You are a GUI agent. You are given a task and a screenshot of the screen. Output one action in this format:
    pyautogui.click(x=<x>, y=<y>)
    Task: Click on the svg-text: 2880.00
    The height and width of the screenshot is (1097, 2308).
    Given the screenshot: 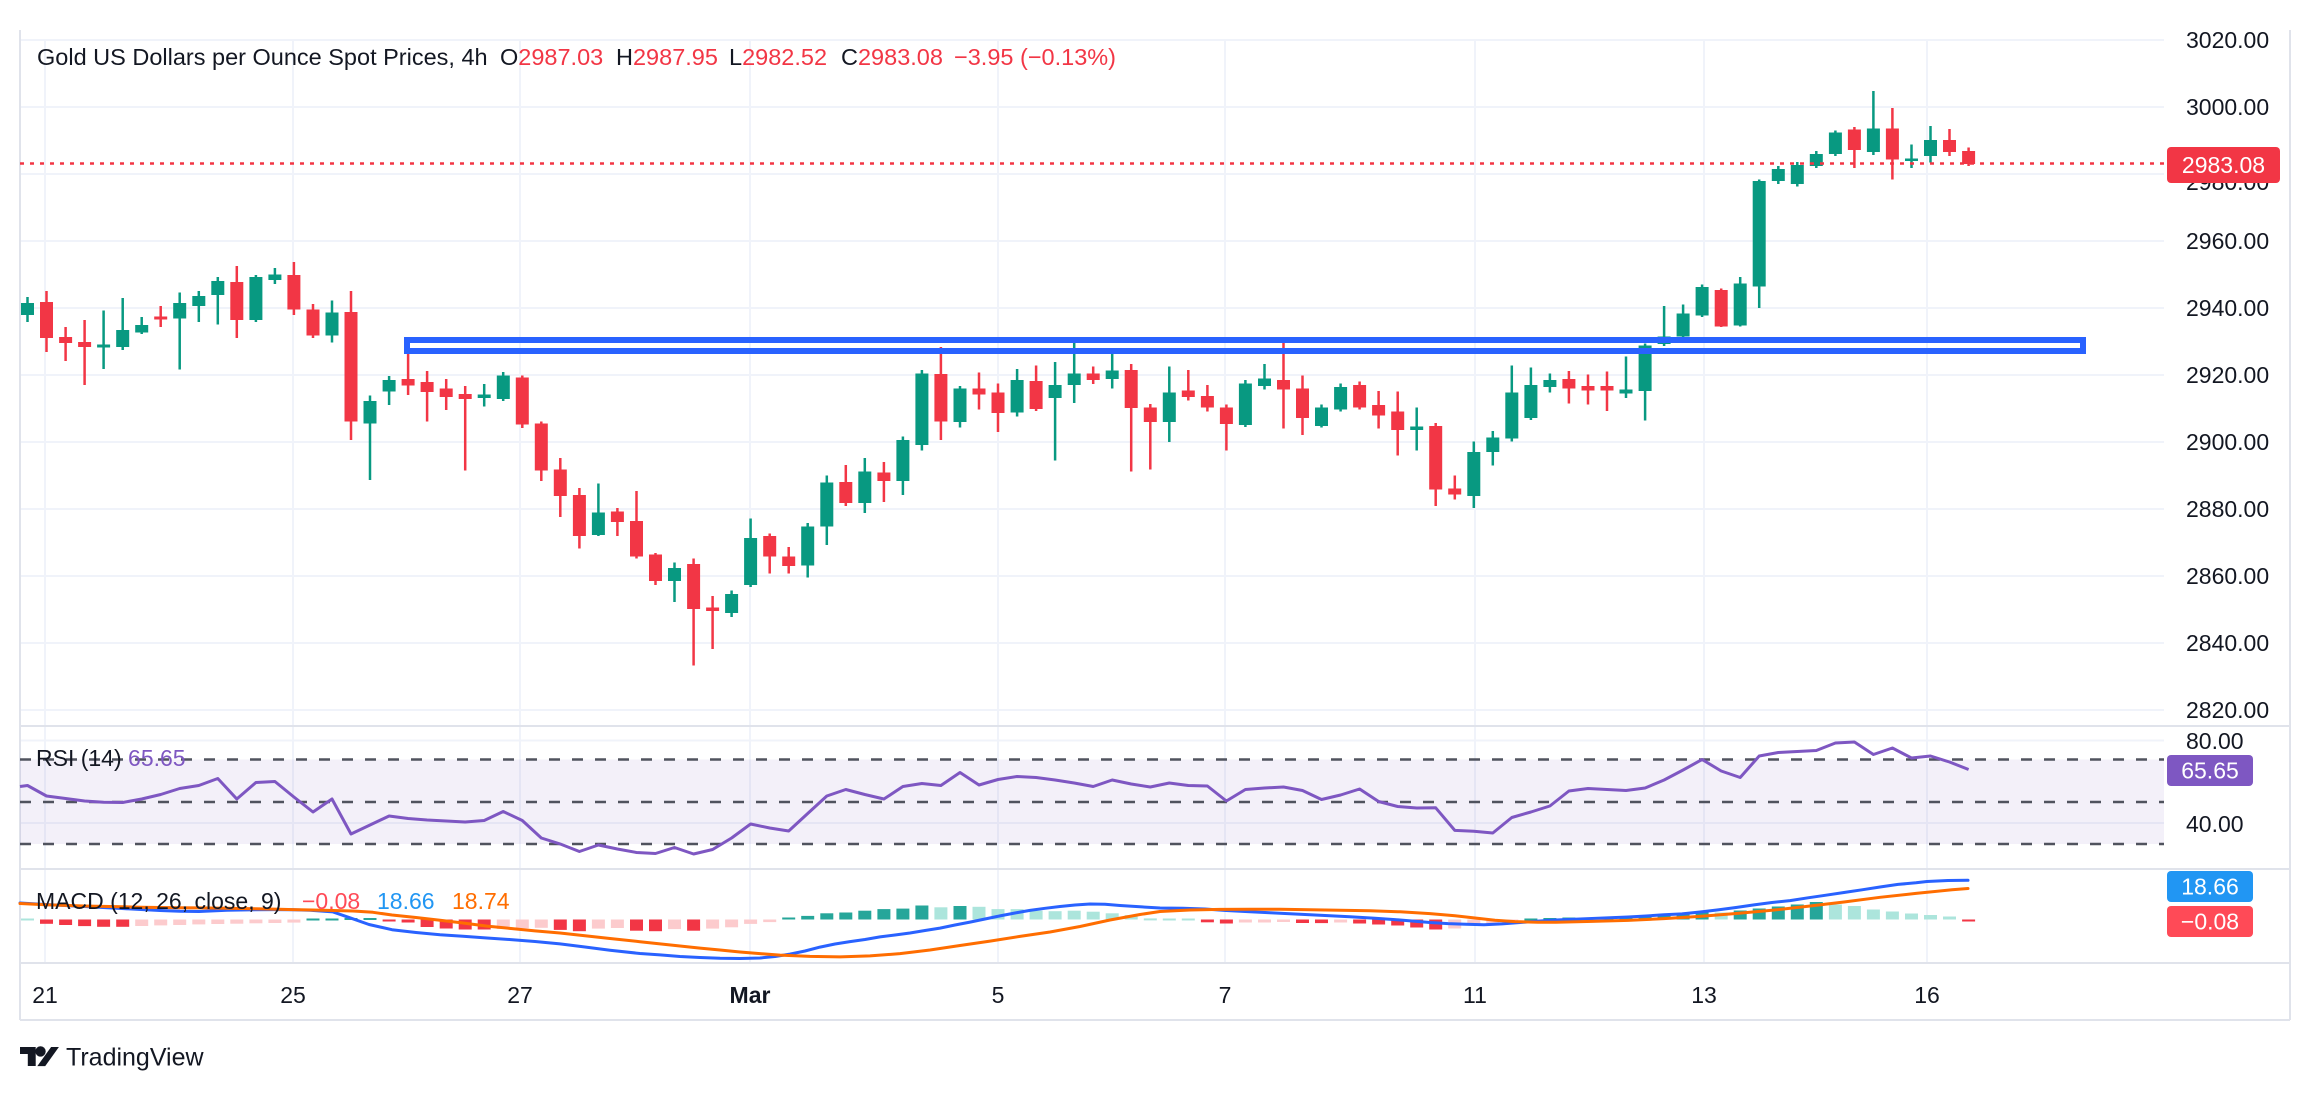 What is the action you would take?
    pyautogui.click(x=2227, y=509)
    